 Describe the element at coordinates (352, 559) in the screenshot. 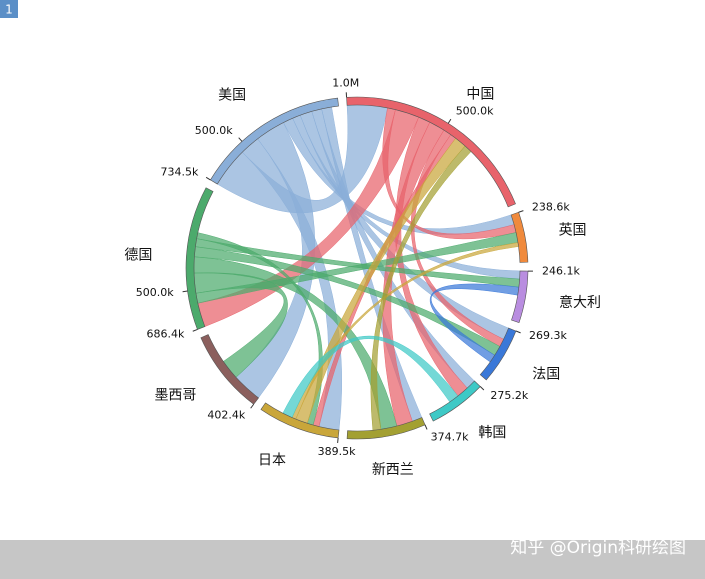

I see `footer-bar` at that location.